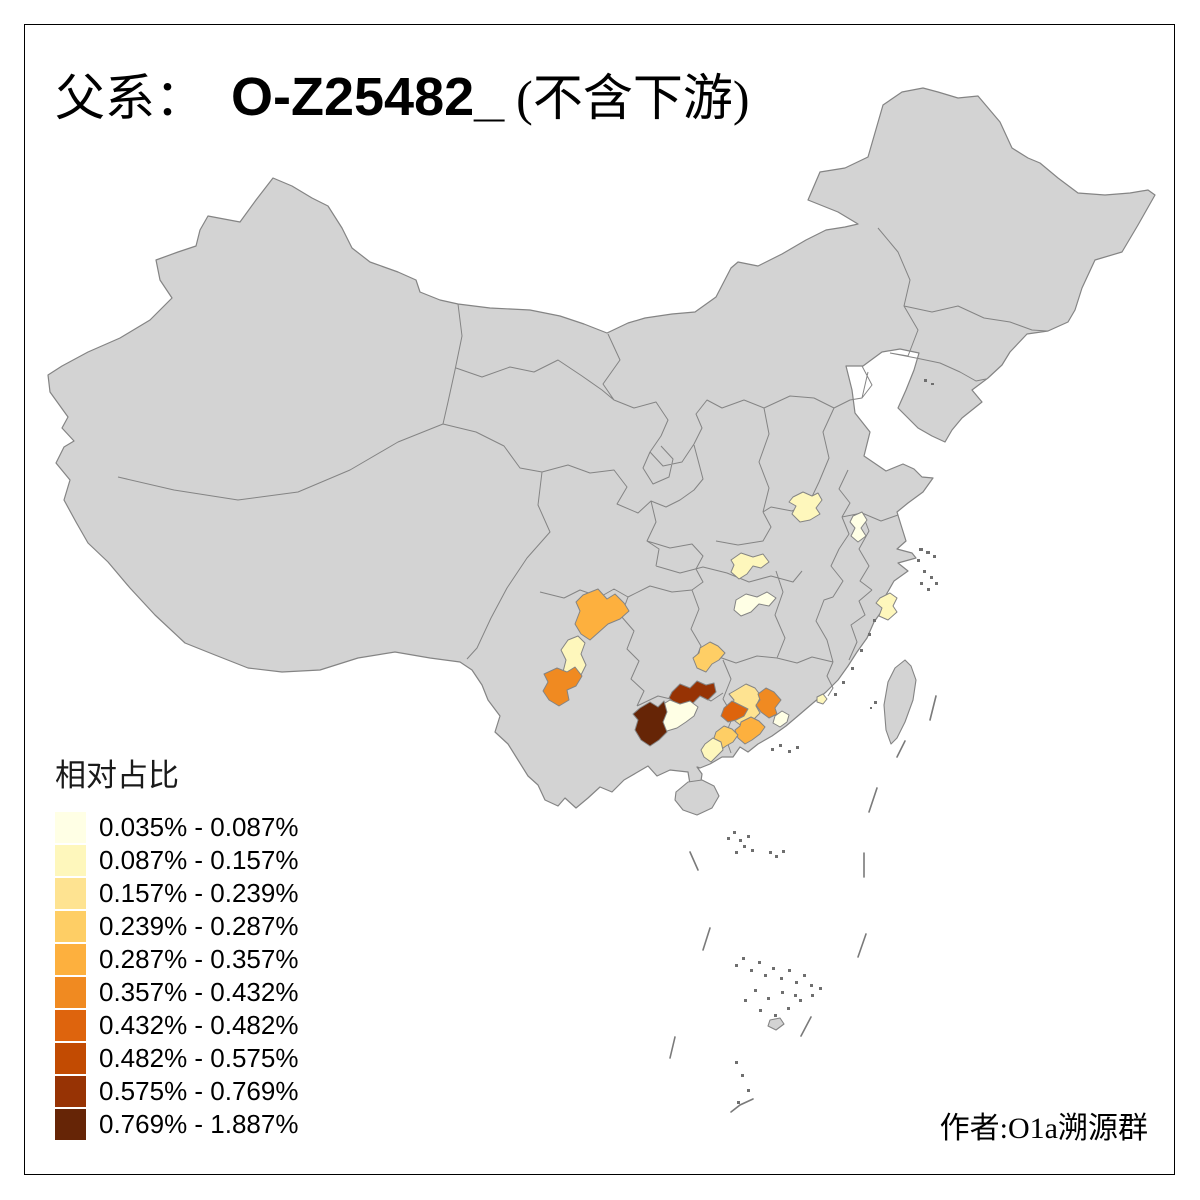  What do you see at coordinates (720, 627) in the screenshot?
I see `choropleth-regions` at bounding box center [720, 627].